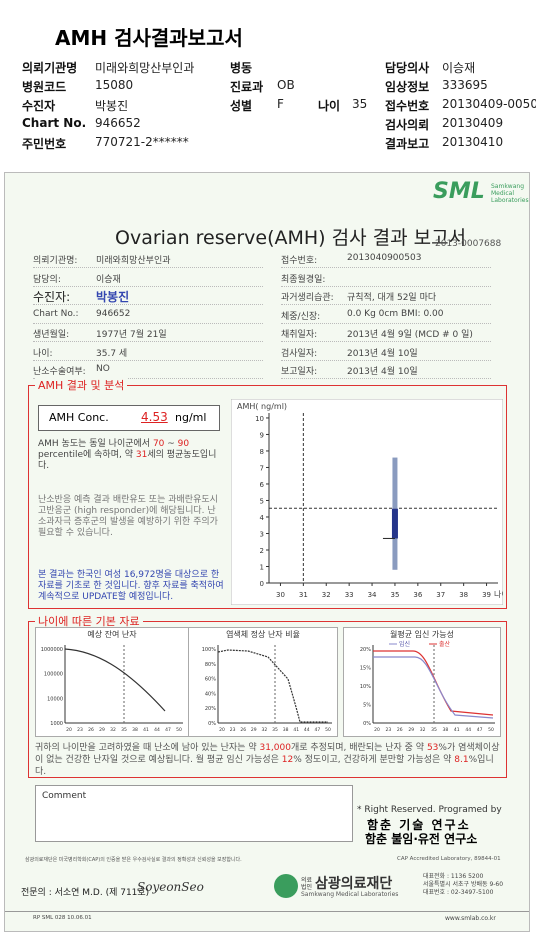 The height and width of the screenshot is (935, 536). Describe the element at coordinates (422, 682) in the screenshot. I see `mini-bg` at that location.